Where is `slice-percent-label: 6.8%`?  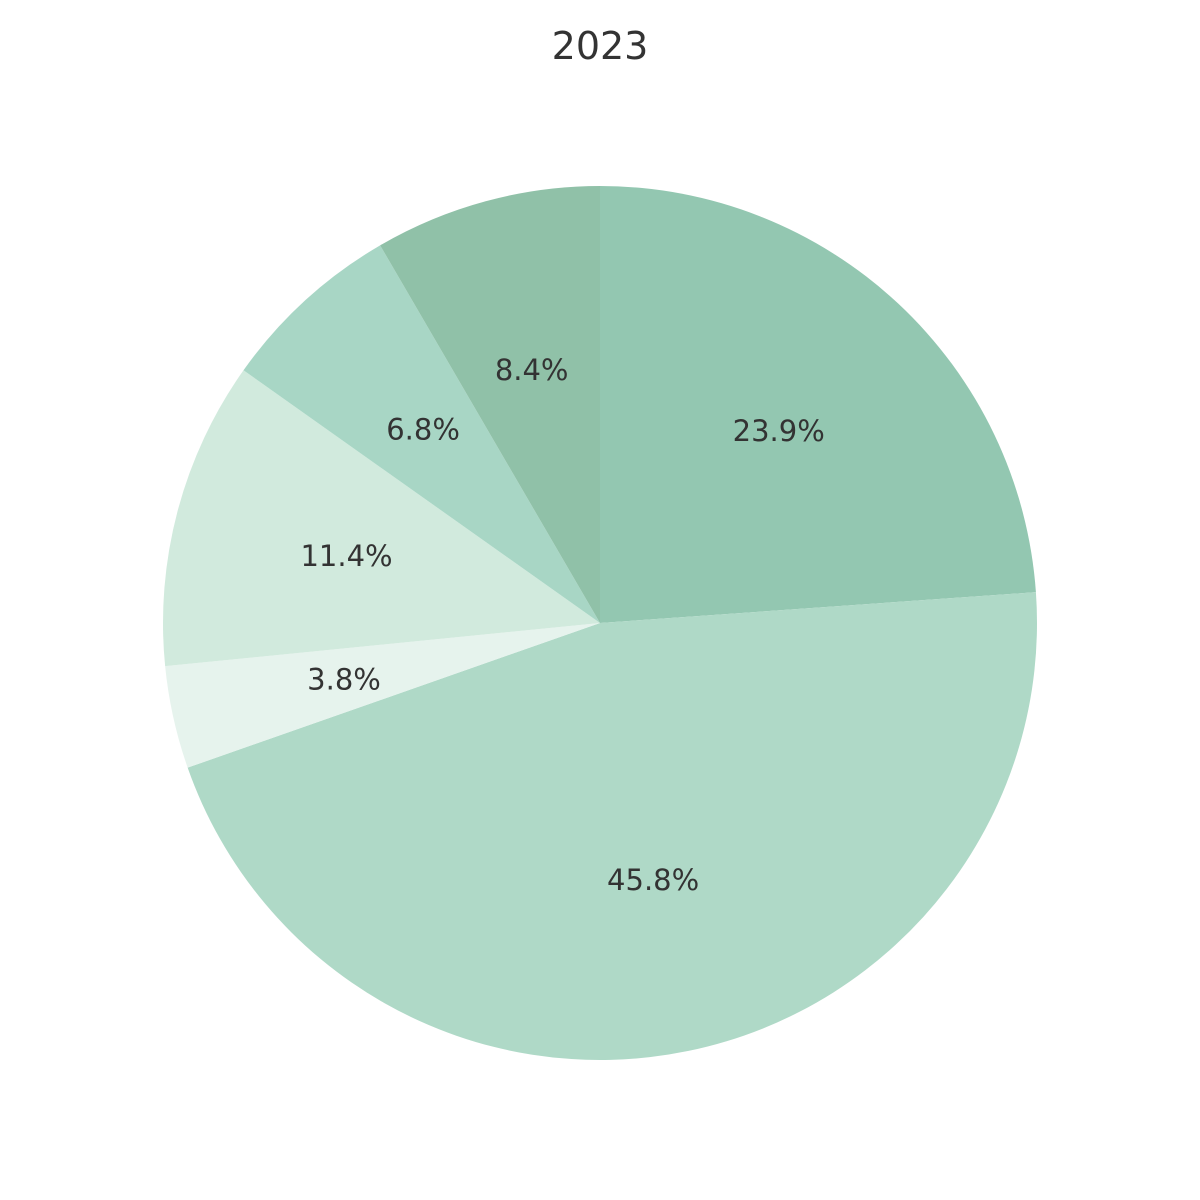 slice-percent-label: 6.8% is located at coordinates (423, 429).